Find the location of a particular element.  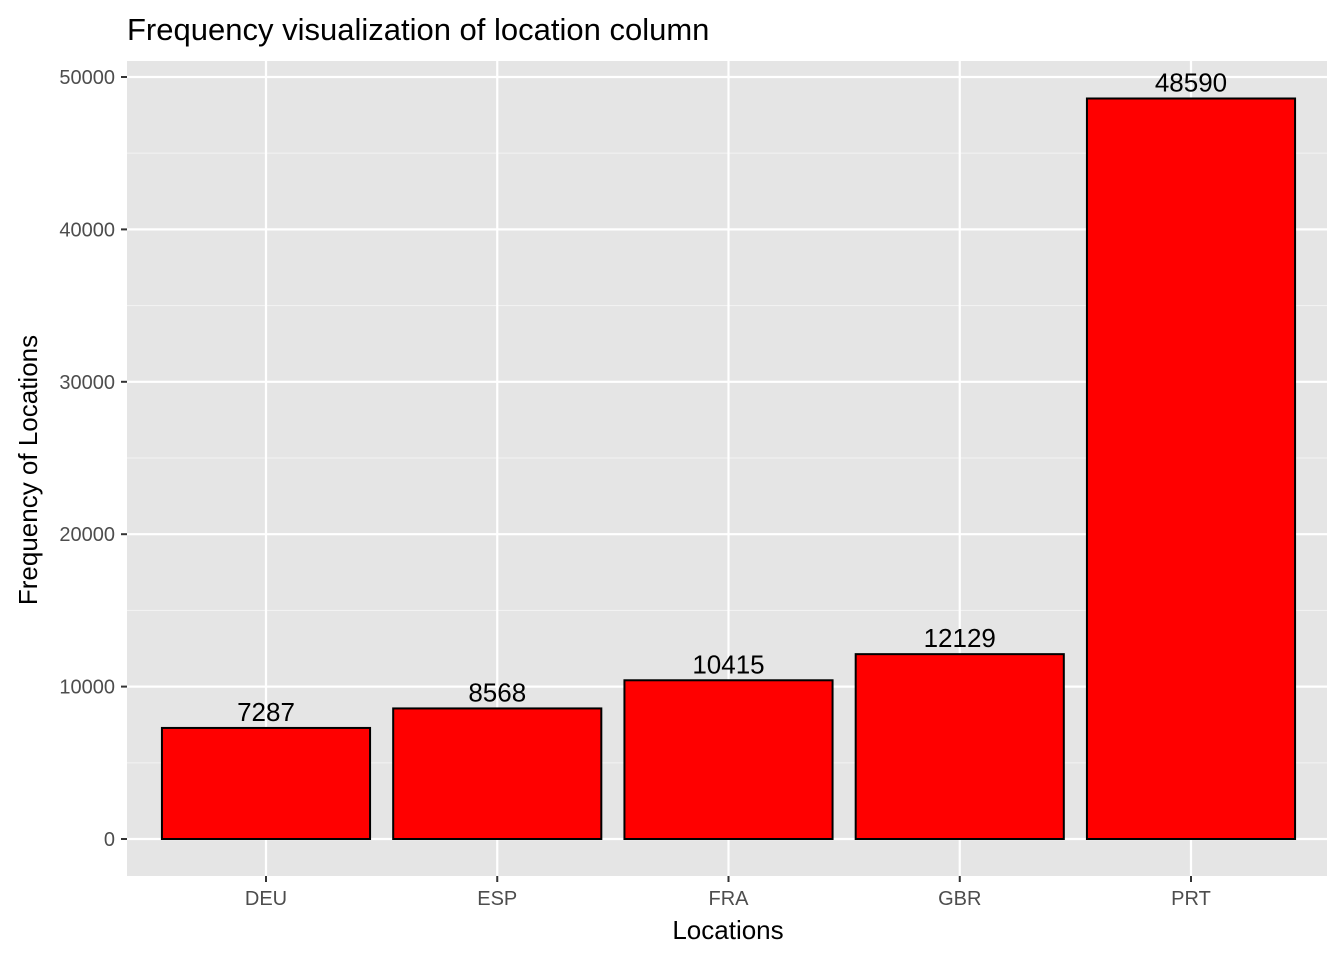

data-label: 7287 is located at coordinates (266, 712).